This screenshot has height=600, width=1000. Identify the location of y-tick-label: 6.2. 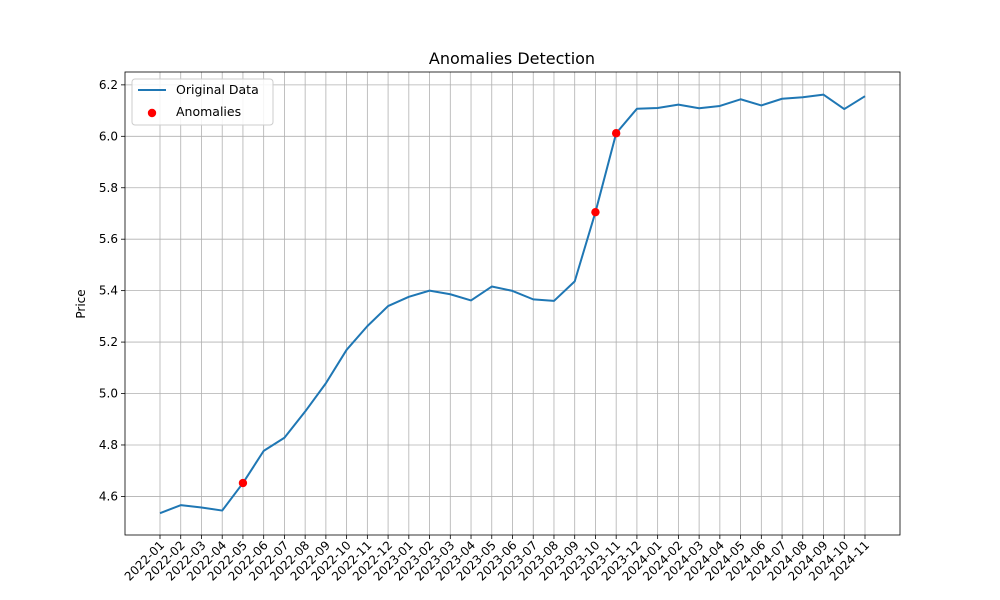
(108, 85).